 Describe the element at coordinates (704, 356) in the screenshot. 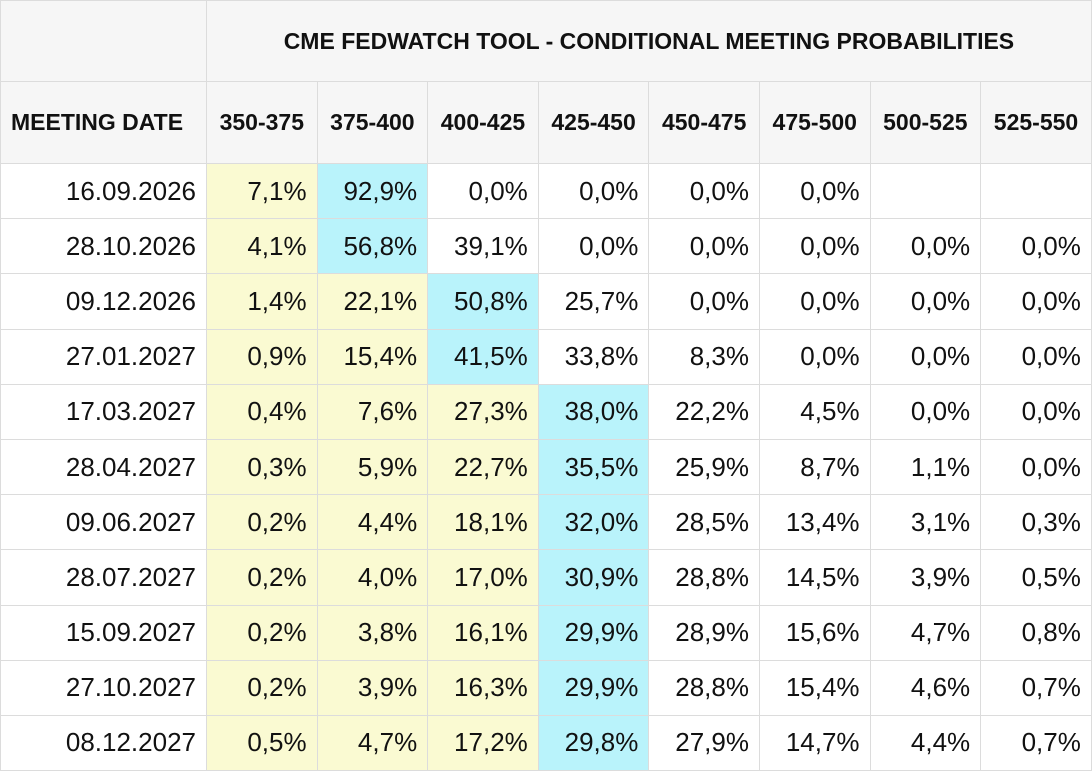

I see `probability-cell: 8,3%` at that location.